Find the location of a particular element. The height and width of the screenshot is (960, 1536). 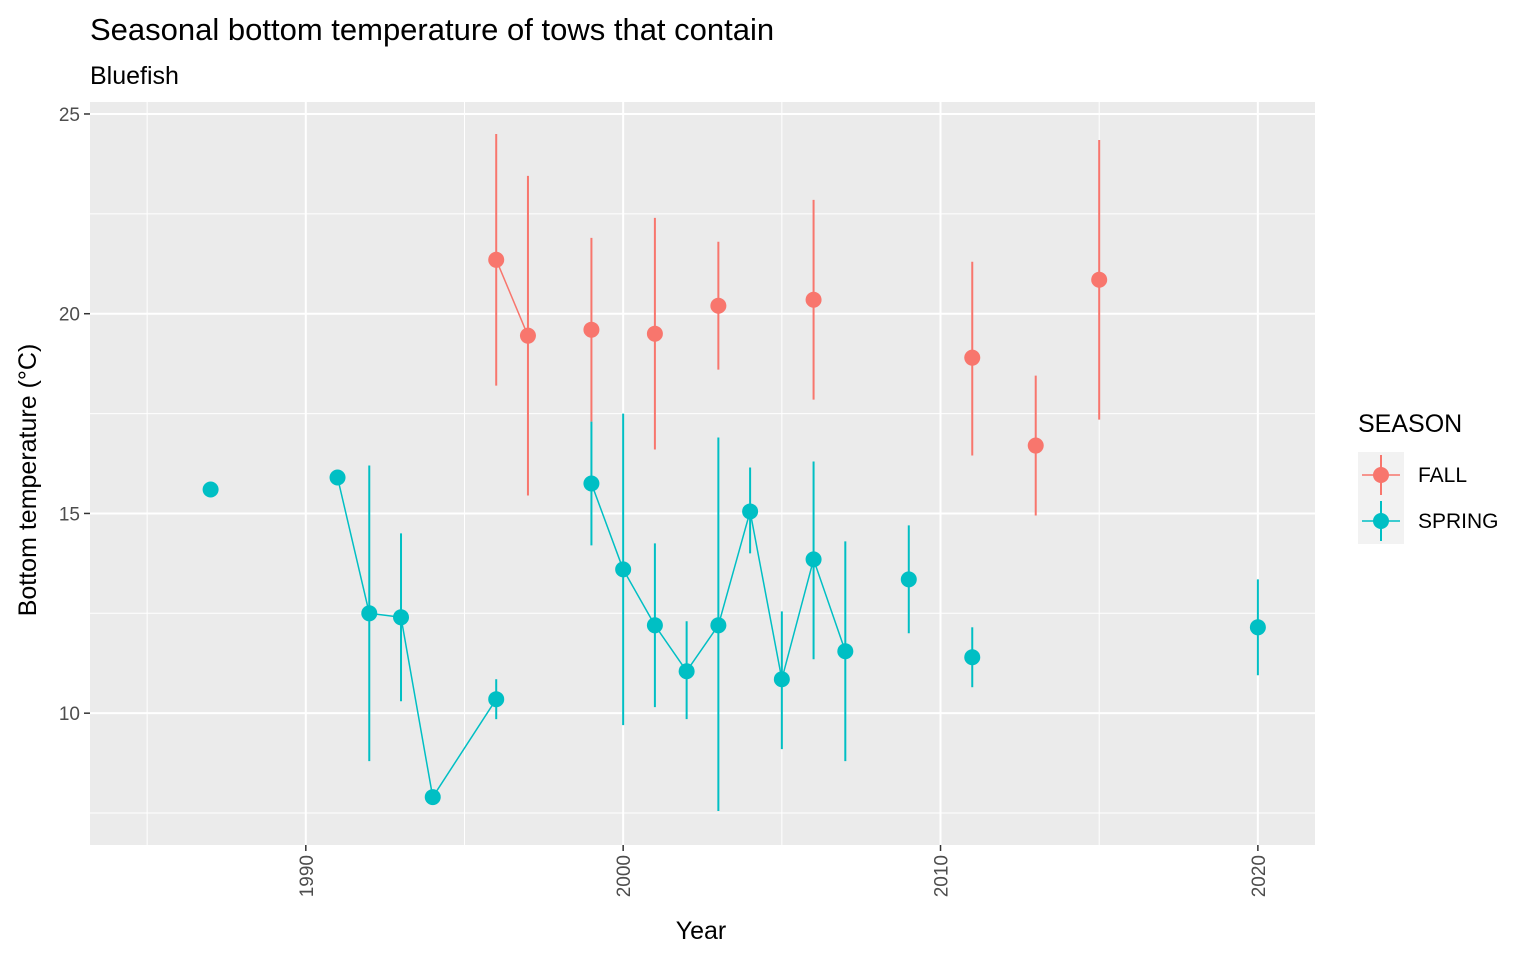

legend-title: SEASON is located at coordinates (1410, 424).